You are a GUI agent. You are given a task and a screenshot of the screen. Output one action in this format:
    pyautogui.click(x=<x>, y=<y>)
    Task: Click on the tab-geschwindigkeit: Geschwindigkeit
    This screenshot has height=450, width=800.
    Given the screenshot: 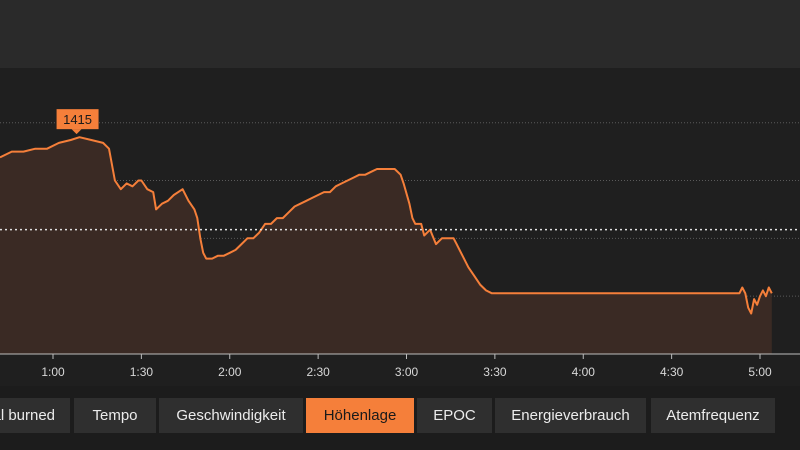 What is the action you would take?
    pyautogui.click(x=231, y=415)
    